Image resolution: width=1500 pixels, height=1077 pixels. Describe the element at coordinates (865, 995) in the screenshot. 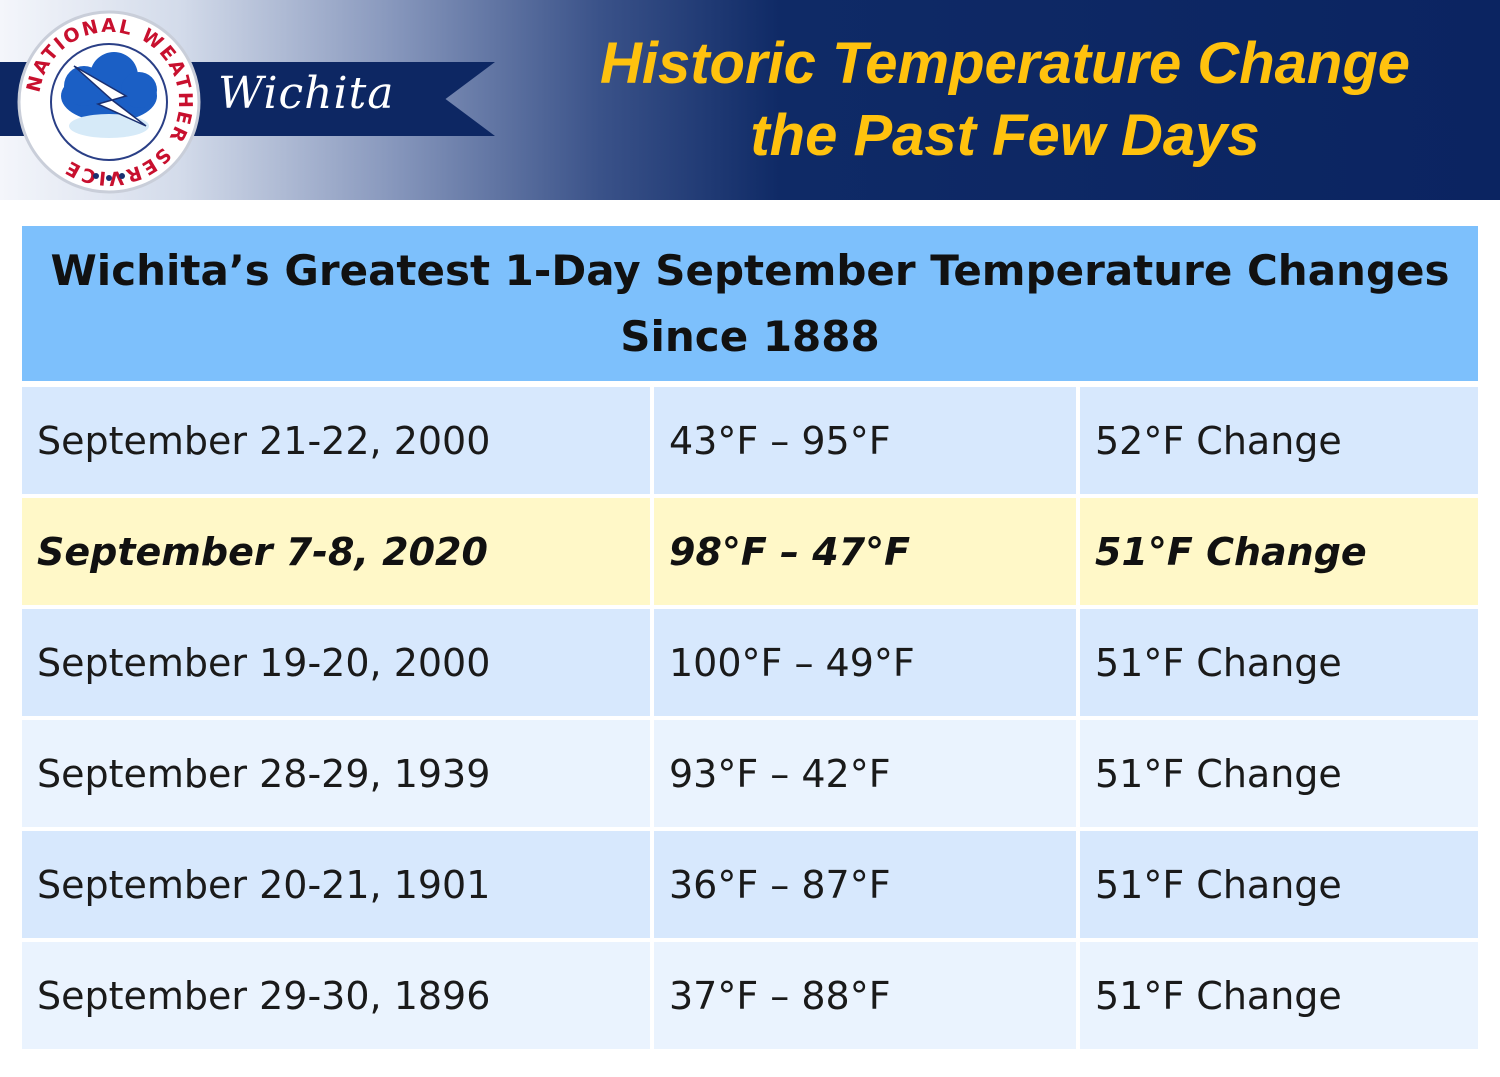

I see `temperature-range-cell: 37°F – 88°F` at that location.